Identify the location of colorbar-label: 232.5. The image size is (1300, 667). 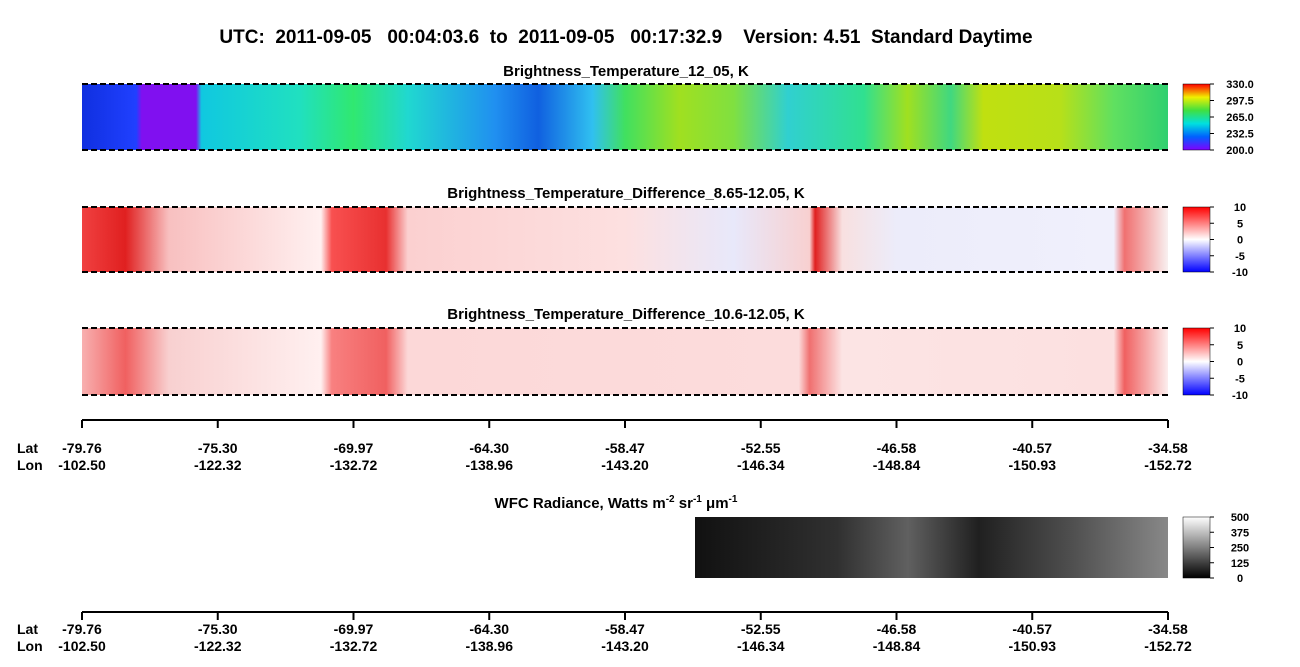
(1240, 135).